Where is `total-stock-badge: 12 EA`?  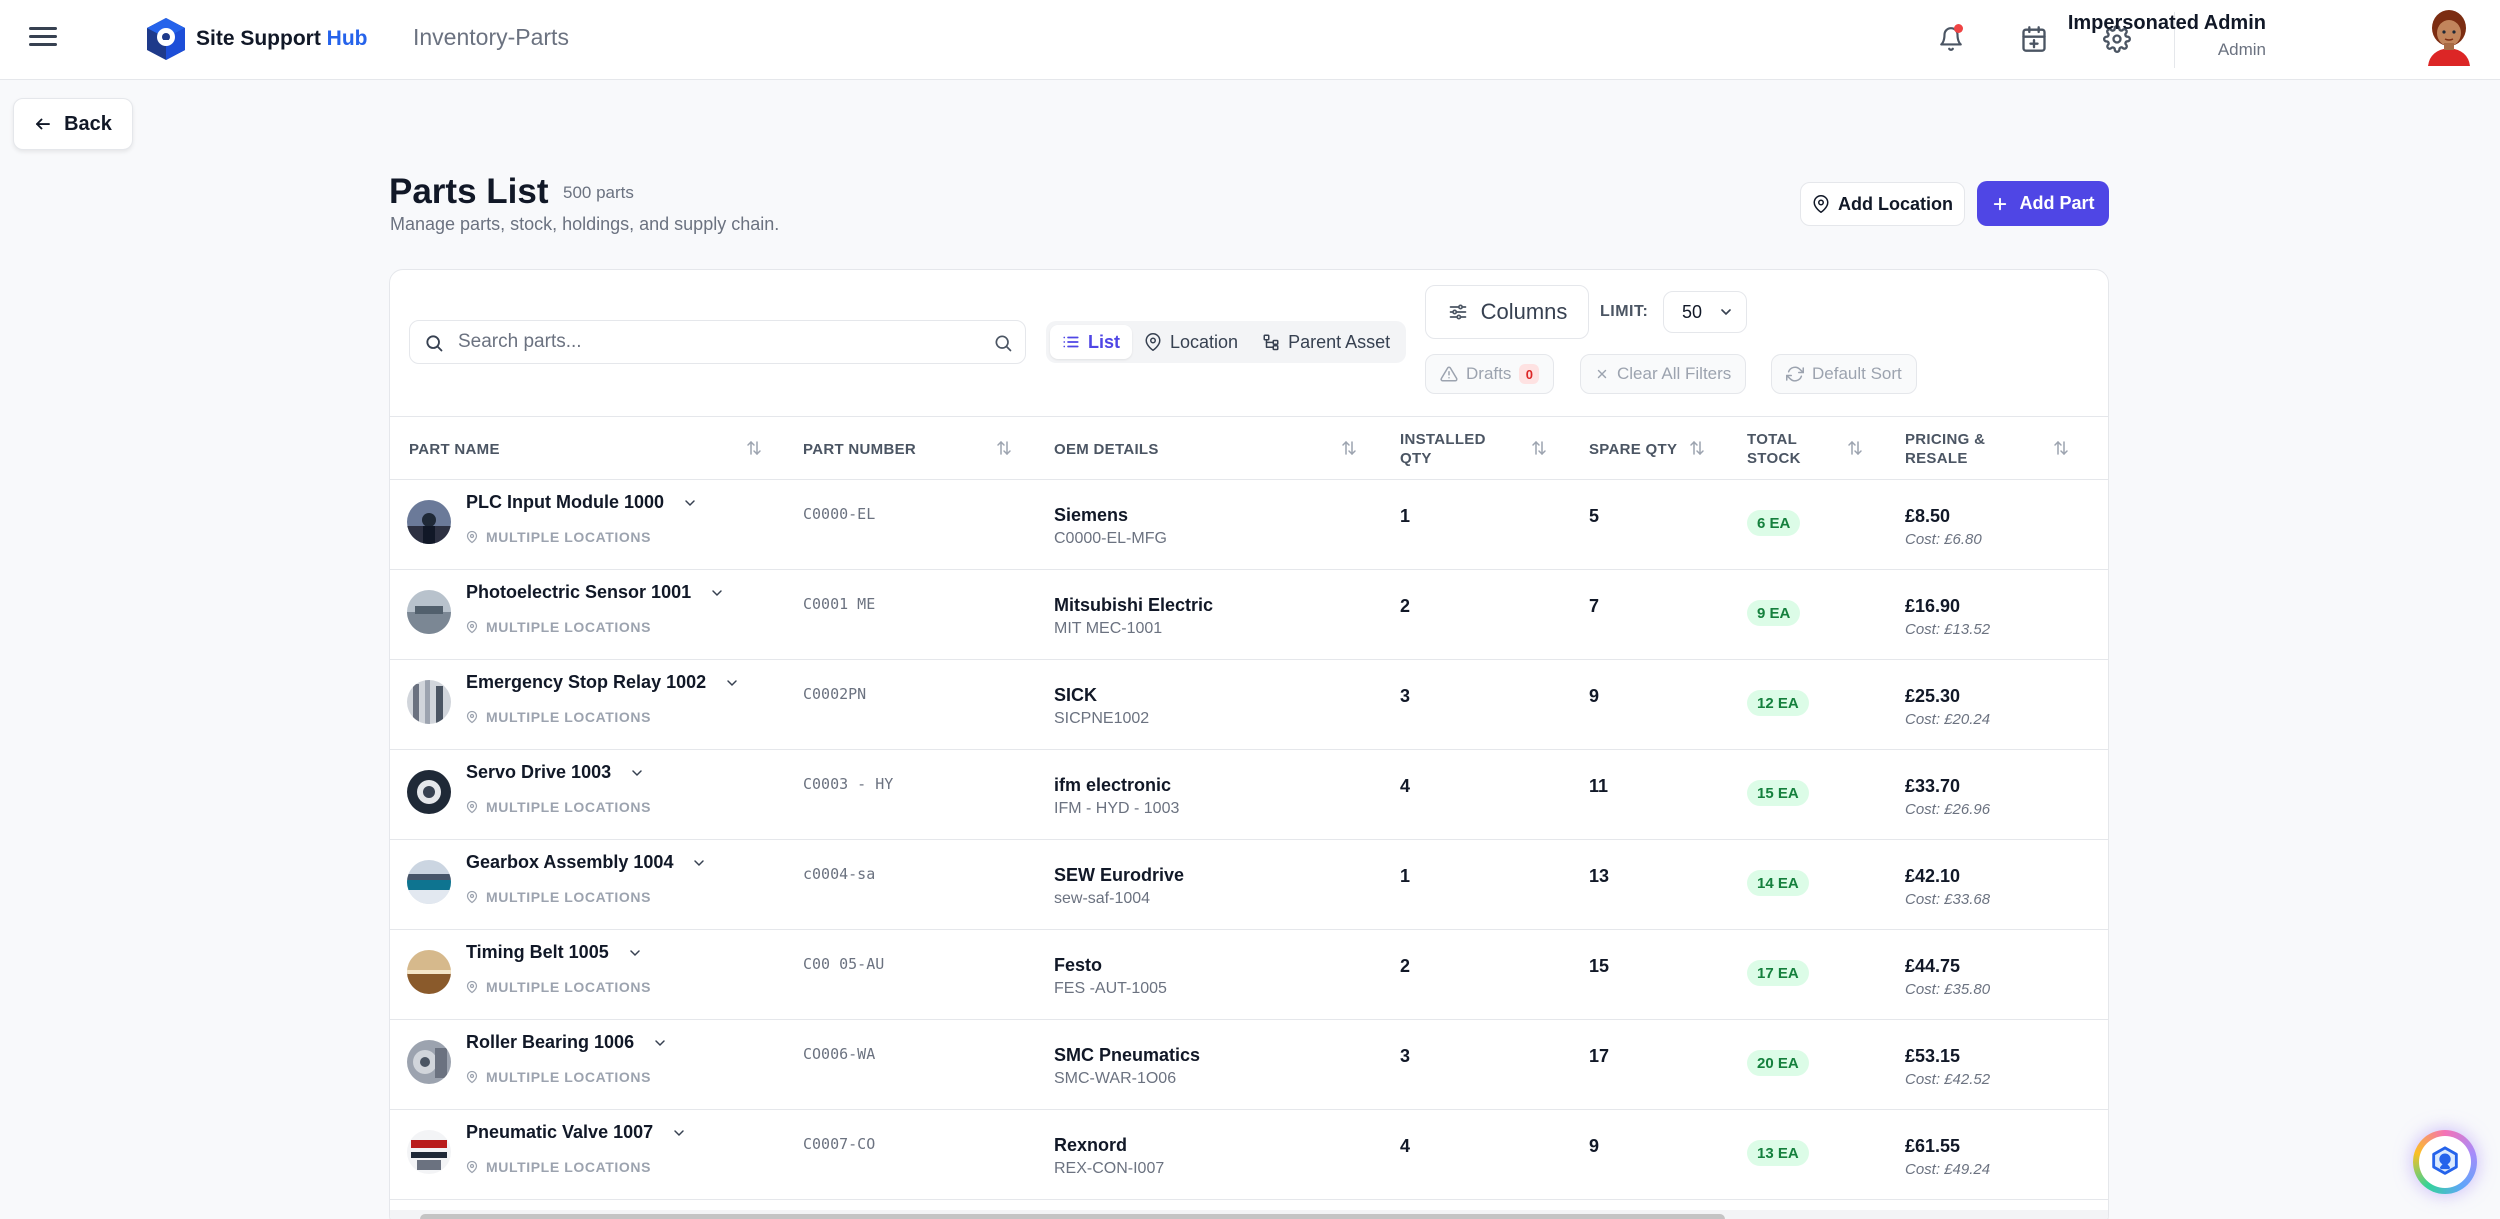
total-stock-badge: 12 EA is located at coordinates (1778, 703).